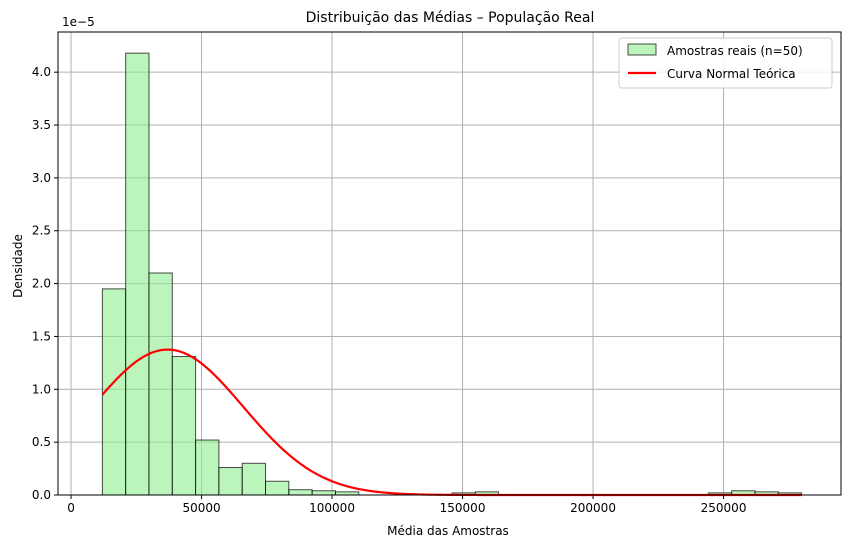 Image resolution: width=846 pixels, height=548 pixels. Describe the element at coordinates (71, 508) in the screenshot. I see `x-tick-label: 0` at that location.